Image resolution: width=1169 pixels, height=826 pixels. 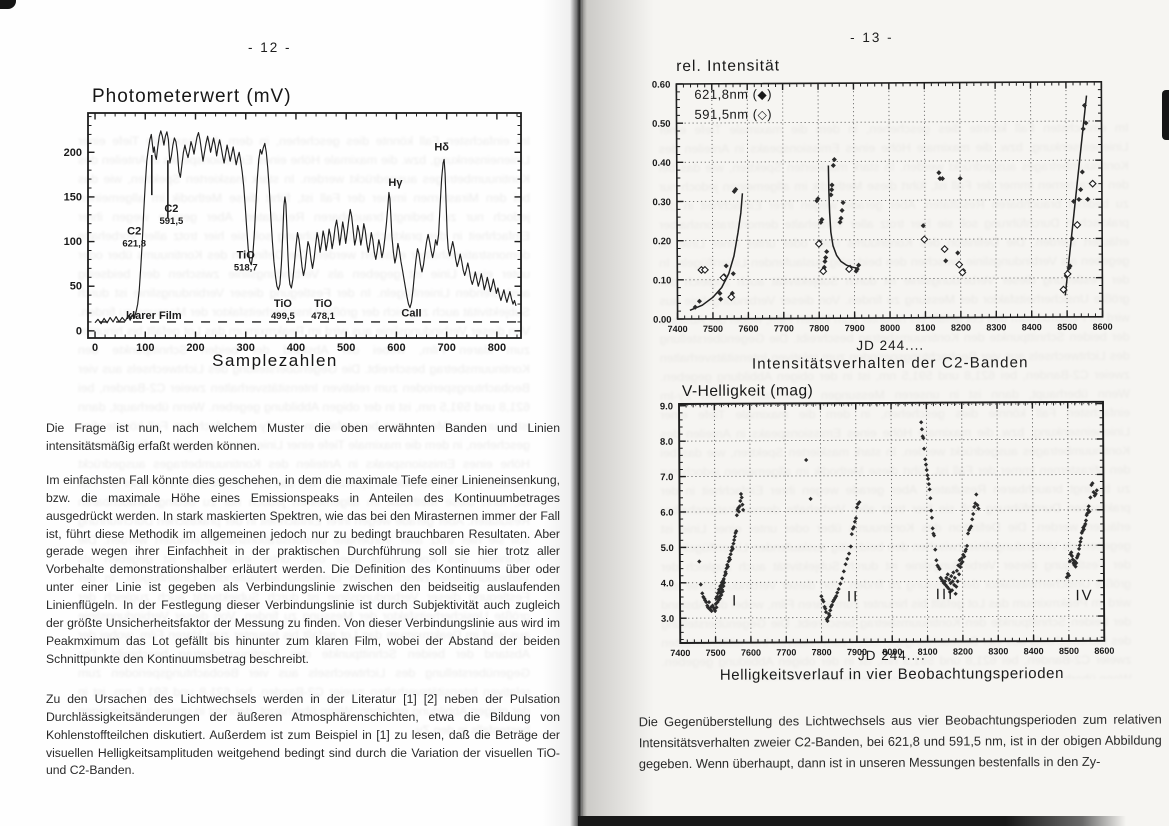 I want to click on svg-text: 400, so click(x=296, y=348).